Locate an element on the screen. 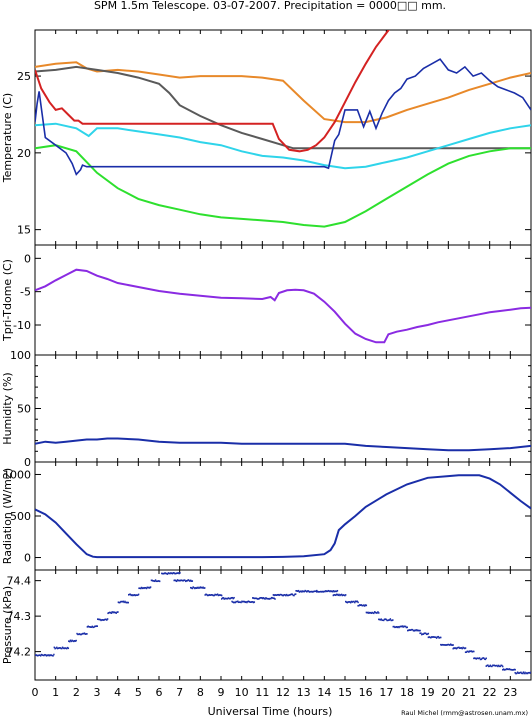  x-tick-label: 17 is located at coordinates (386, 692).